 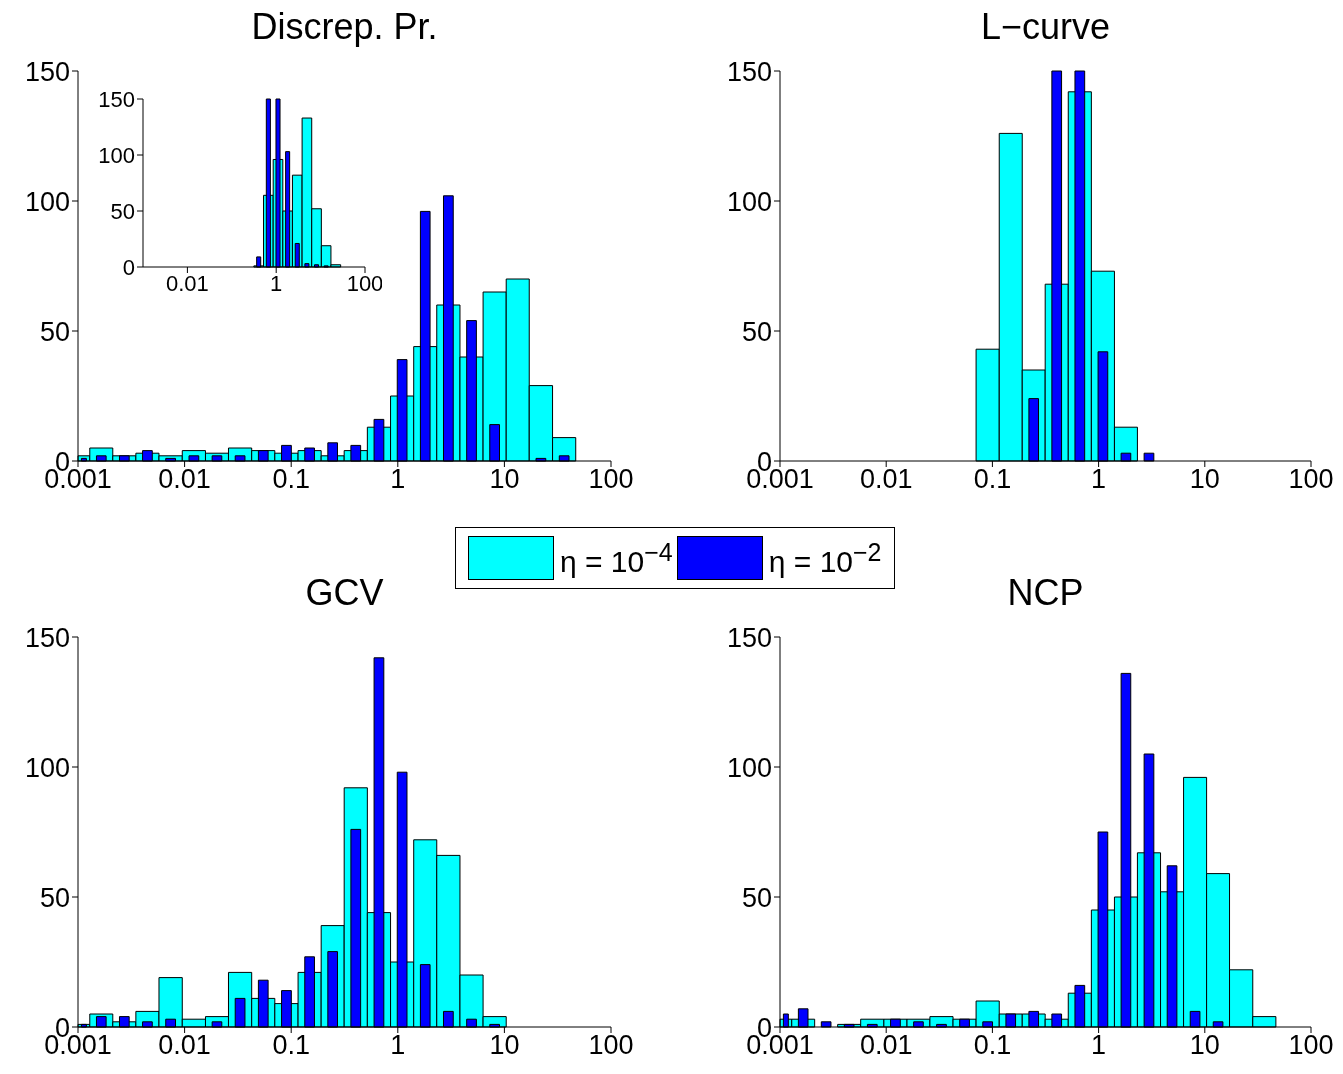 I want to click on legend-label: η = 10$^{−2}$, so click(x=825, y=558).